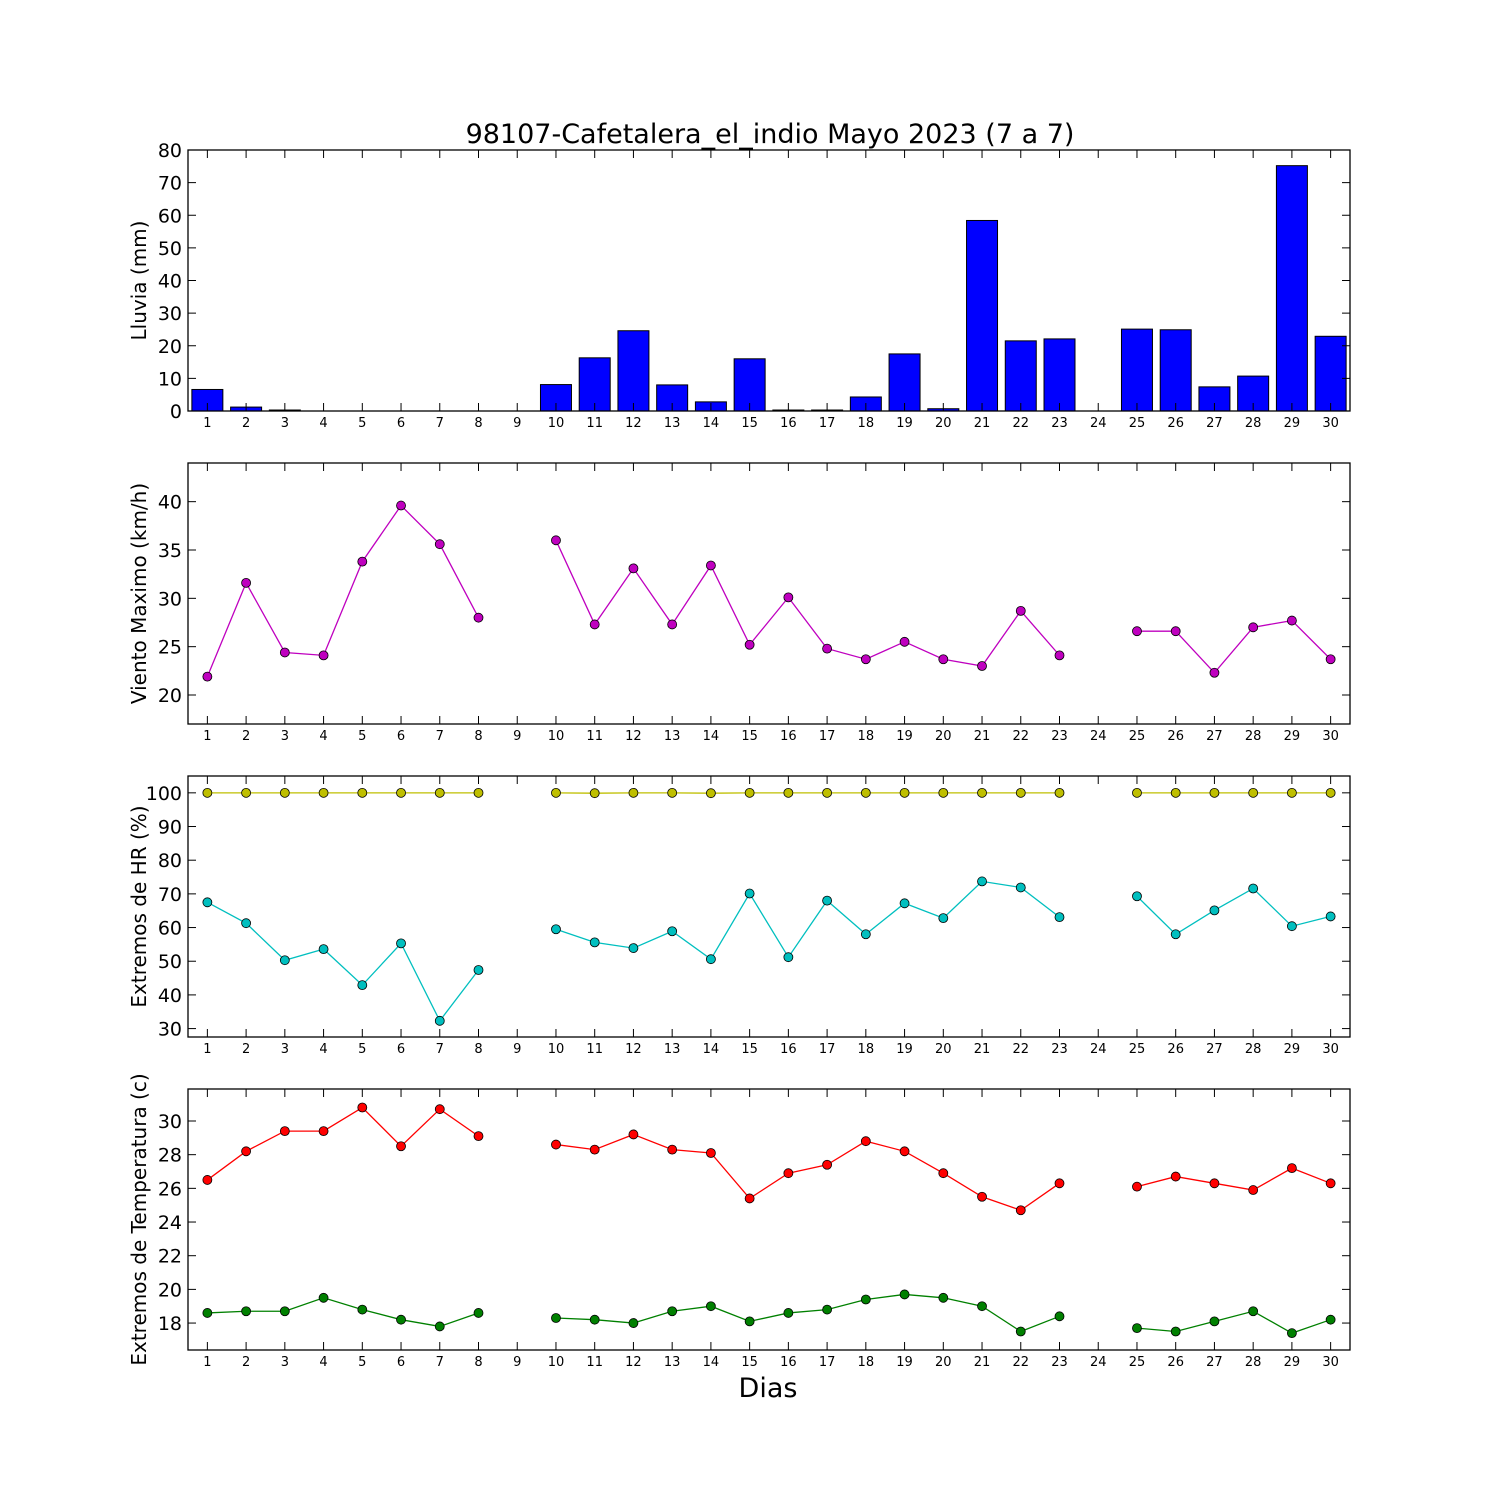 This screenshot has height=1505, width=1500. I want to click on temperature-ytick-label: 30, so click(170, 1122).